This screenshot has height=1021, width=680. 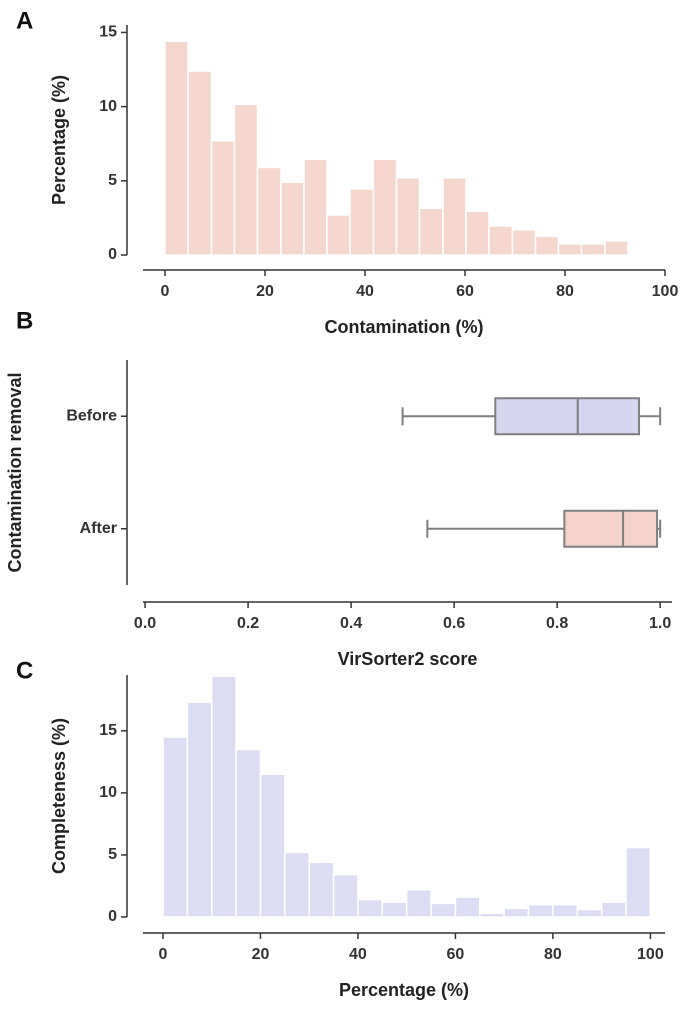 What do you see at coordinates (59, 796) in the screenshot?
I see `y-axis-label: Completeness (%)` at bounding box center [59, 796].